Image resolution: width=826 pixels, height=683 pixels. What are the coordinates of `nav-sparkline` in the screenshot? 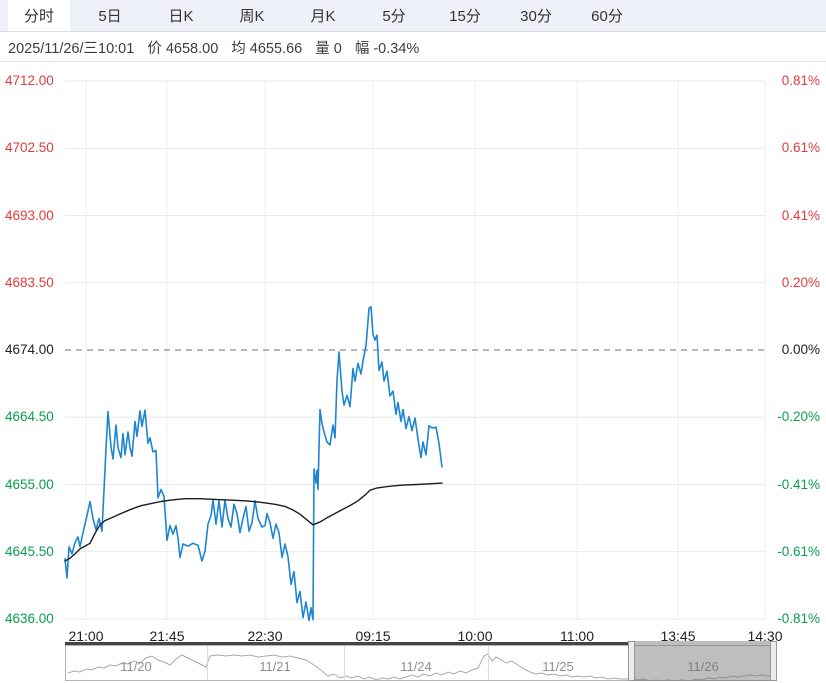 It's located at (421, 666).